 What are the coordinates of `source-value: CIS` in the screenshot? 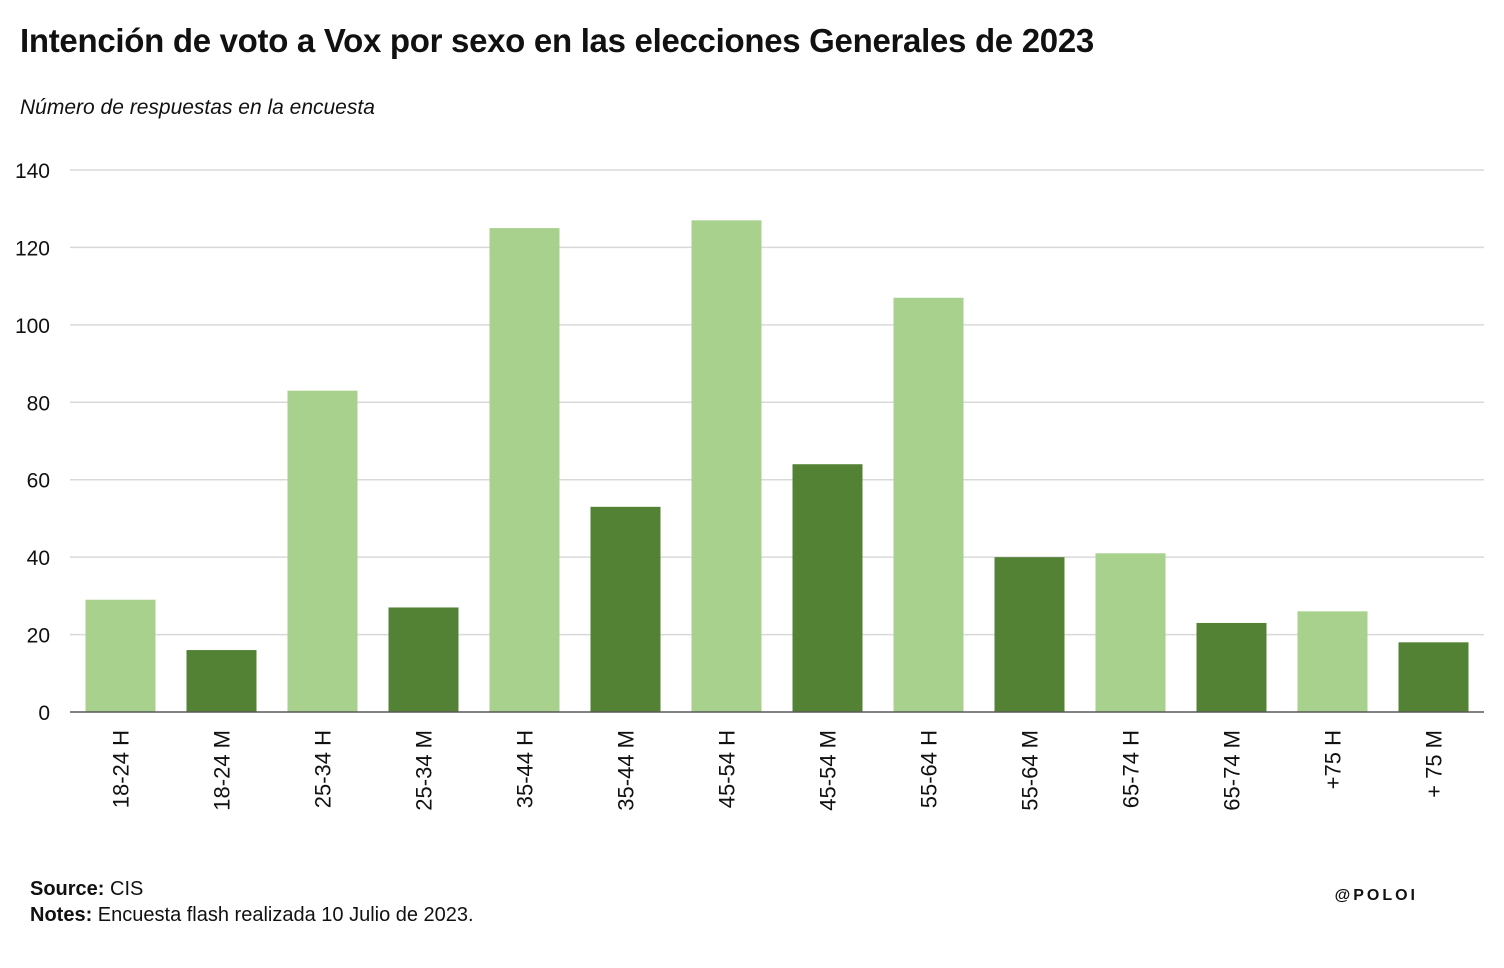 It's located at (127, 889).